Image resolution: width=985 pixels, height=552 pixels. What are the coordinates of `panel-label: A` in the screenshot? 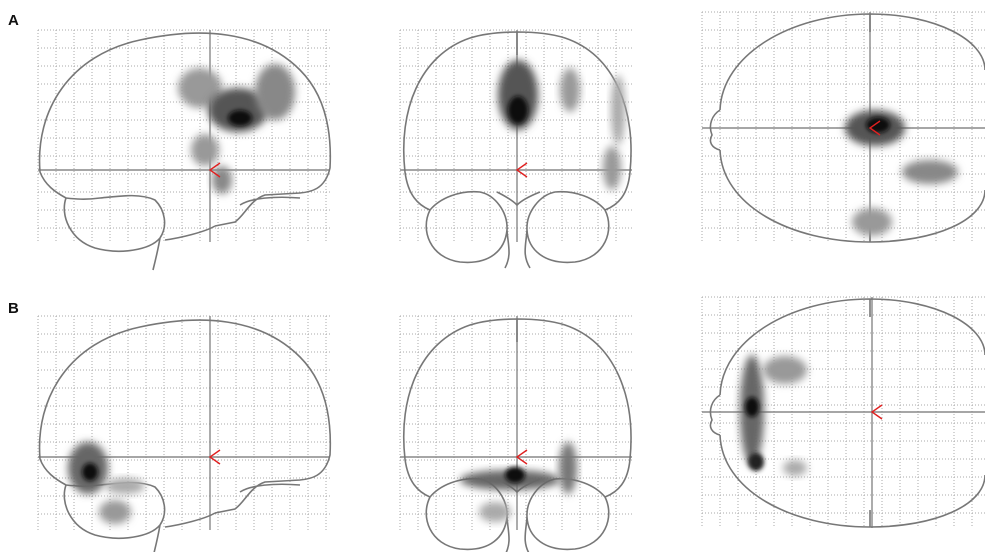 It's located at (13, 20).